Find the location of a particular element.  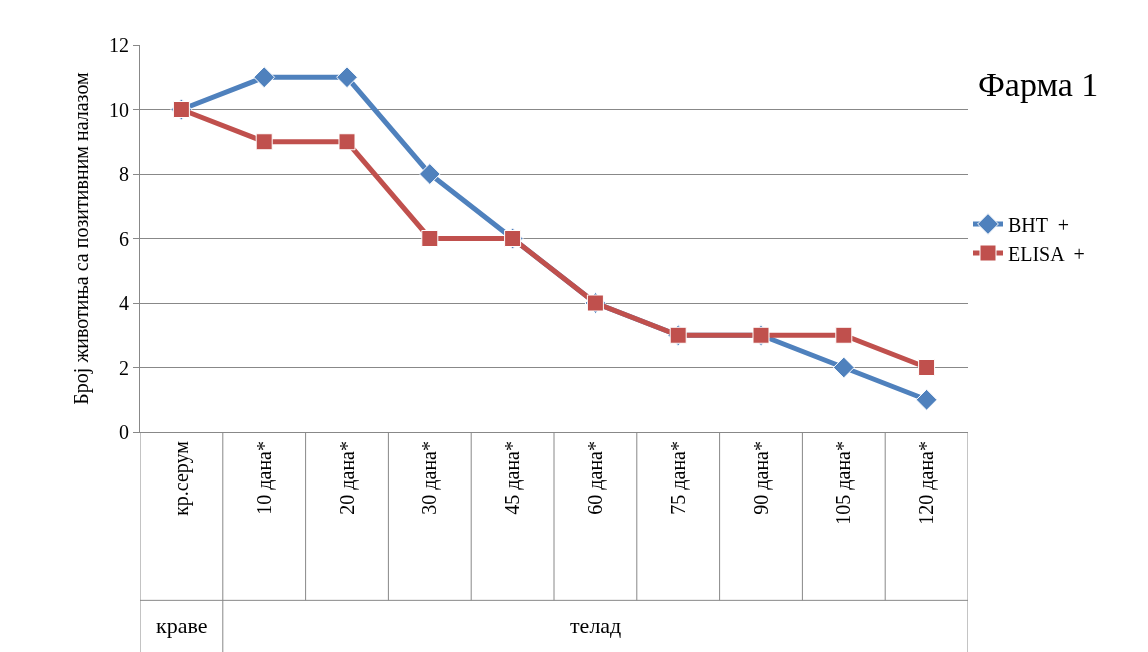

x-tick-label: 20 дана* is located at coordinates (347, 478).